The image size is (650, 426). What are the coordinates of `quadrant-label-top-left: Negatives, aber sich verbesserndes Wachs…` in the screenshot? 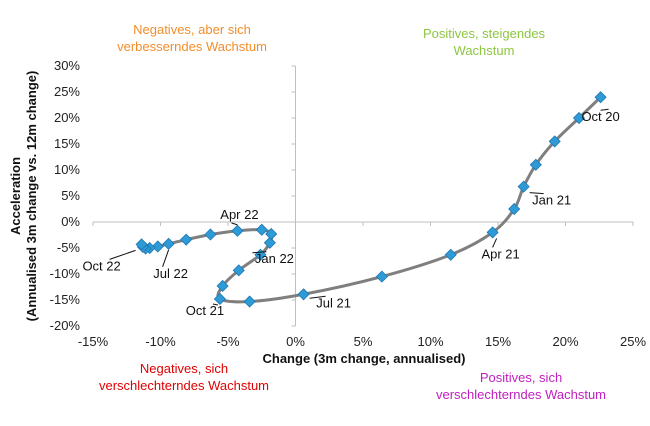 It's located at (192, 38).